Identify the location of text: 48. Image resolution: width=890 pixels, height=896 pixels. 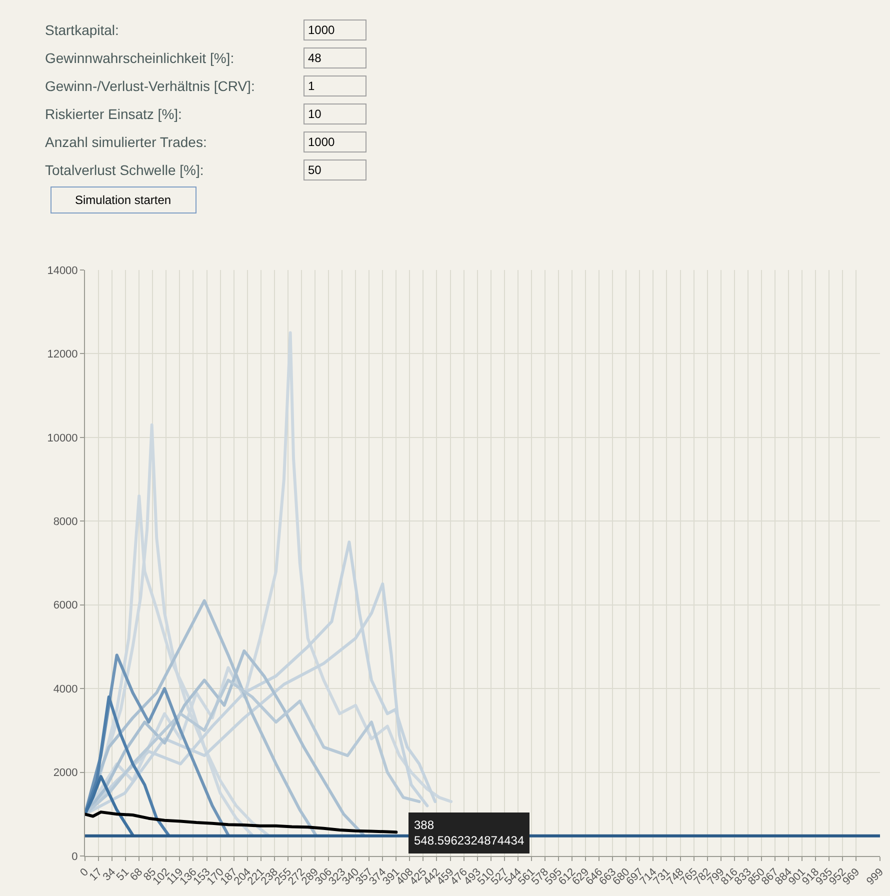
(315, 58).